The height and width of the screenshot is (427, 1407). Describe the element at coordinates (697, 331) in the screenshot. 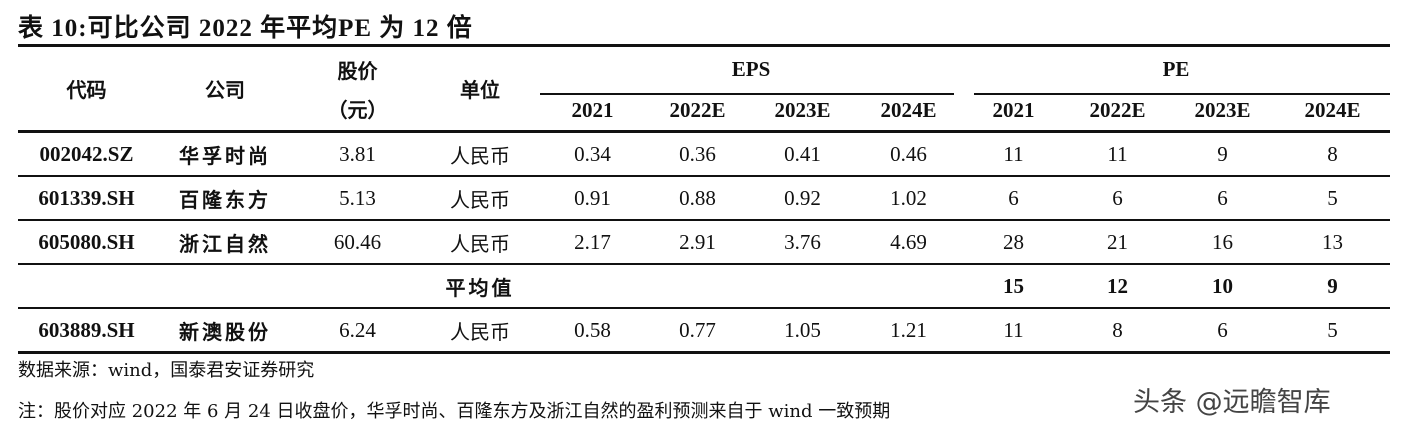

I see `eps-cell: 0.77` at that location.